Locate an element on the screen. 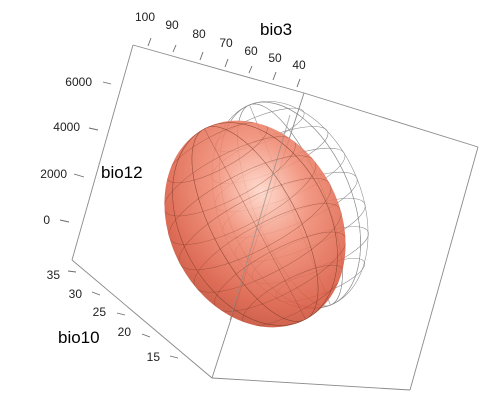  x-tick-label: 60 is located at coordinates (251, 51).